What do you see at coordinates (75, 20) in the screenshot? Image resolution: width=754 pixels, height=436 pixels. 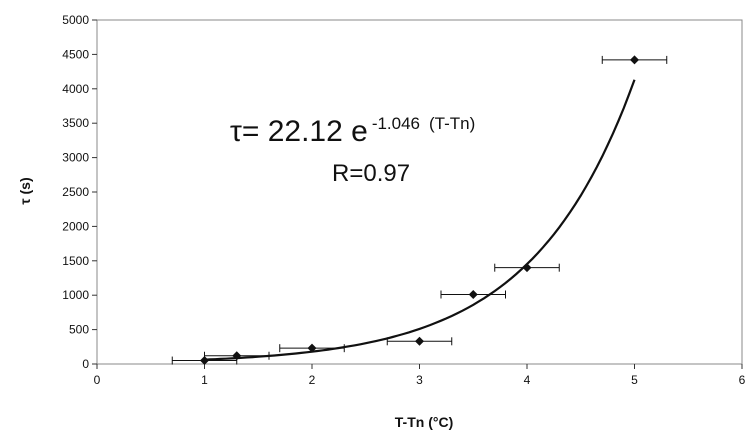 I see `y-tick-label: 5000` at bounding box center [75, 20].